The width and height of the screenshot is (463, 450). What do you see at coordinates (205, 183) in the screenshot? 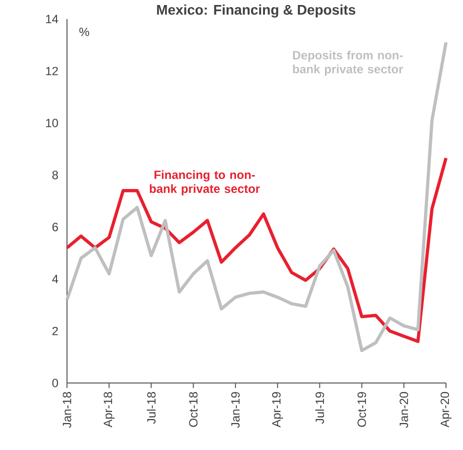
I see `series-label: Financing to non-bank private sector` at bounding box center [205, 183].